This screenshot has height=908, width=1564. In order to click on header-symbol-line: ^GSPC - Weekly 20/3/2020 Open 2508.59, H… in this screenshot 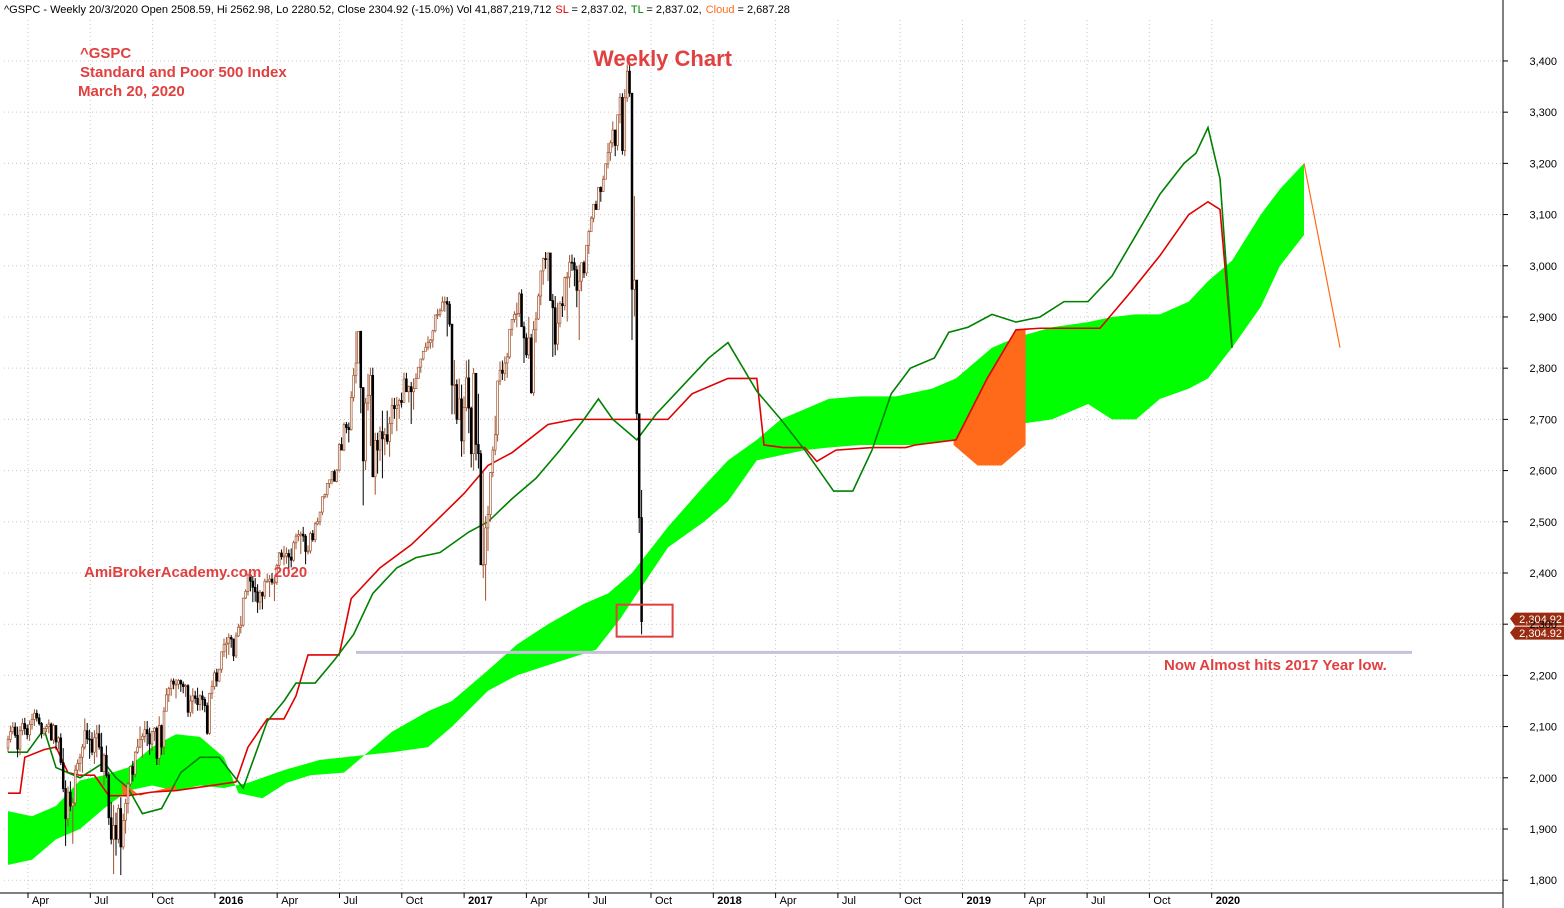, I will do `click(277, 10)`.